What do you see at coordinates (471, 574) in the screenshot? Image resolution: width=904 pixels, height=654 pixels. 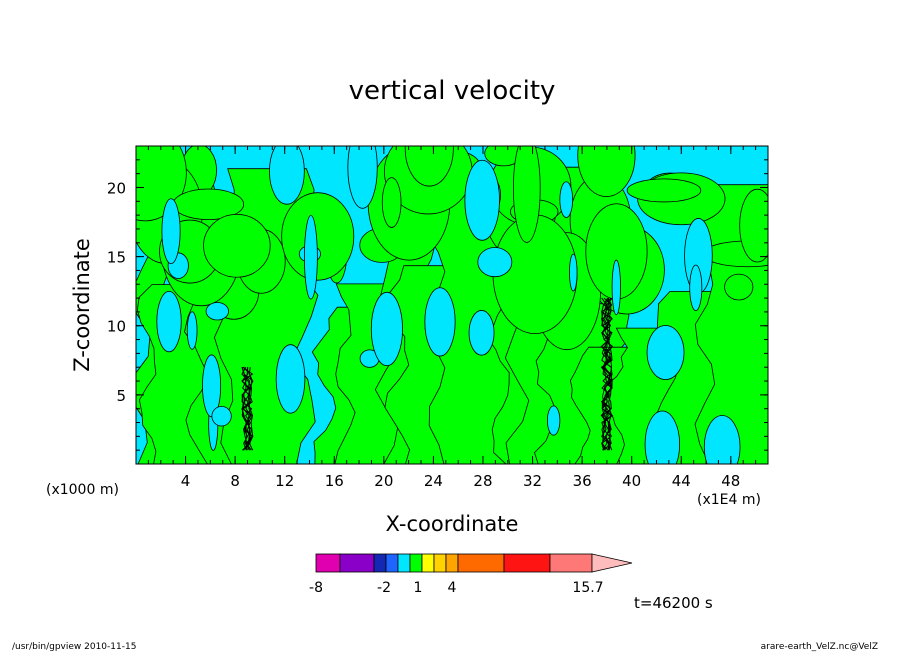 I see `colorbar: -8 -2 1 4 15.7` at bounding box center [471, 574].